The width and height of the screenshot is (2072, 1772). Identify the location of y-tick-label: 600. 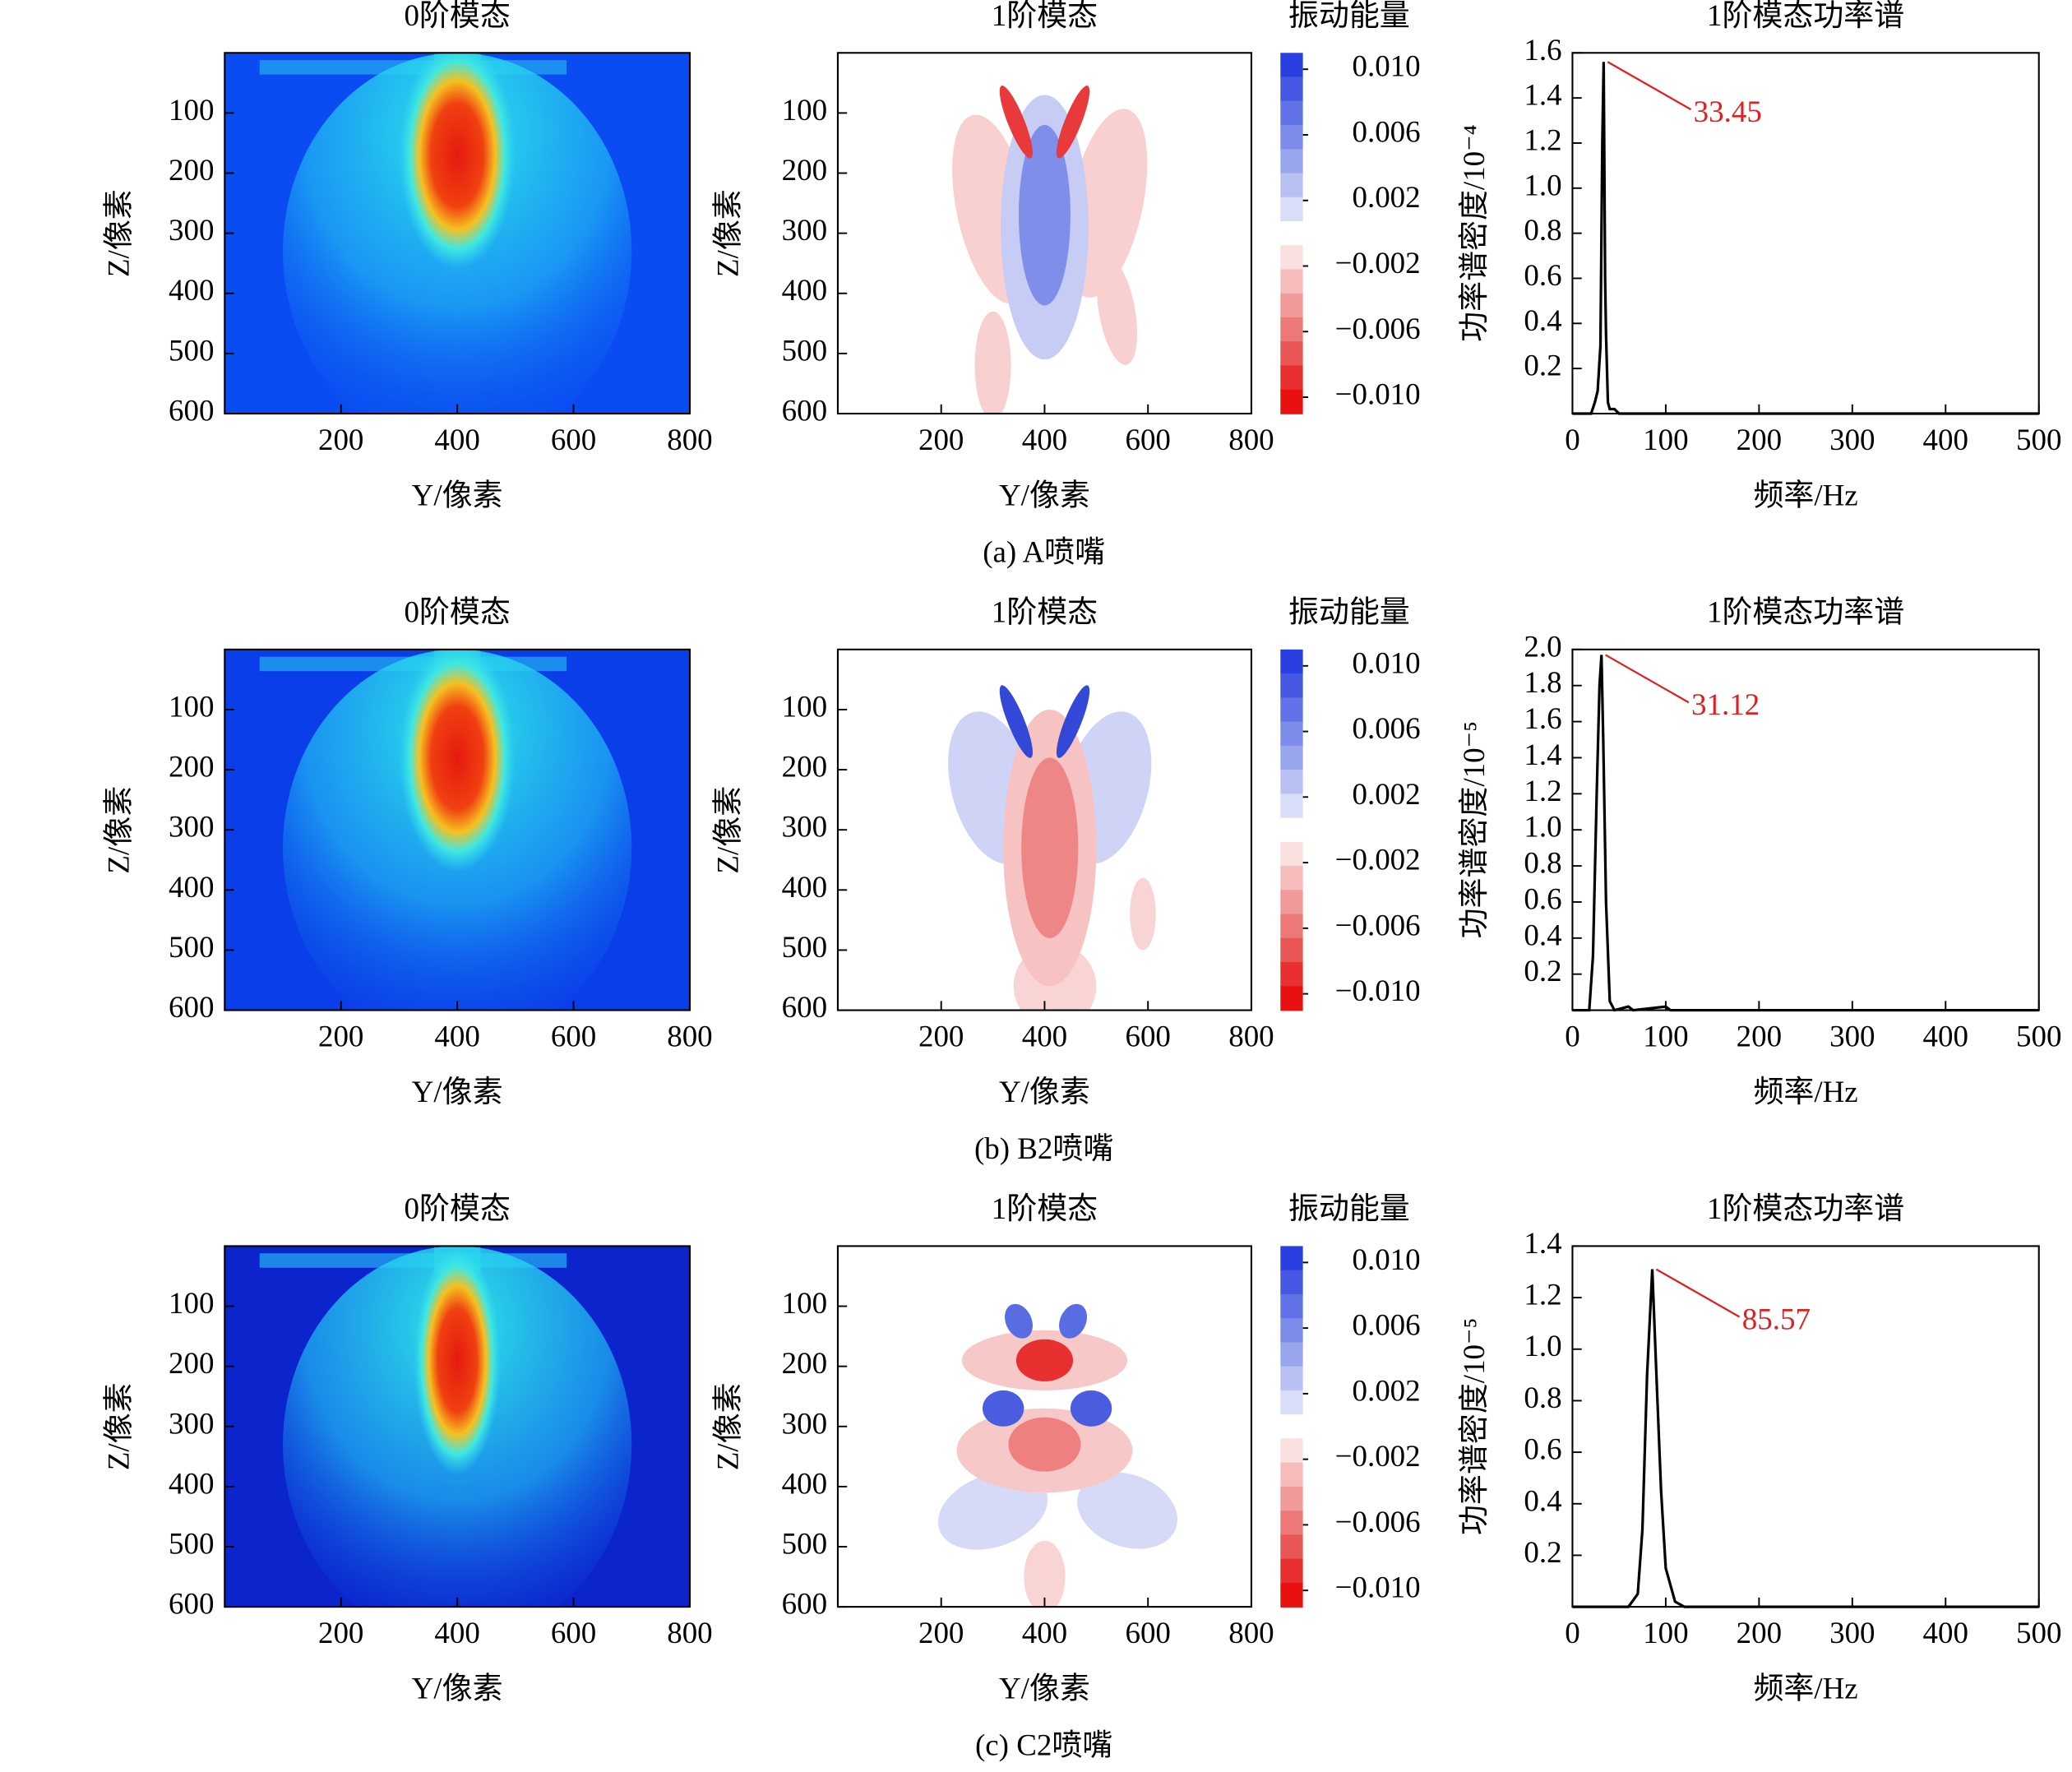
(191, 1007).